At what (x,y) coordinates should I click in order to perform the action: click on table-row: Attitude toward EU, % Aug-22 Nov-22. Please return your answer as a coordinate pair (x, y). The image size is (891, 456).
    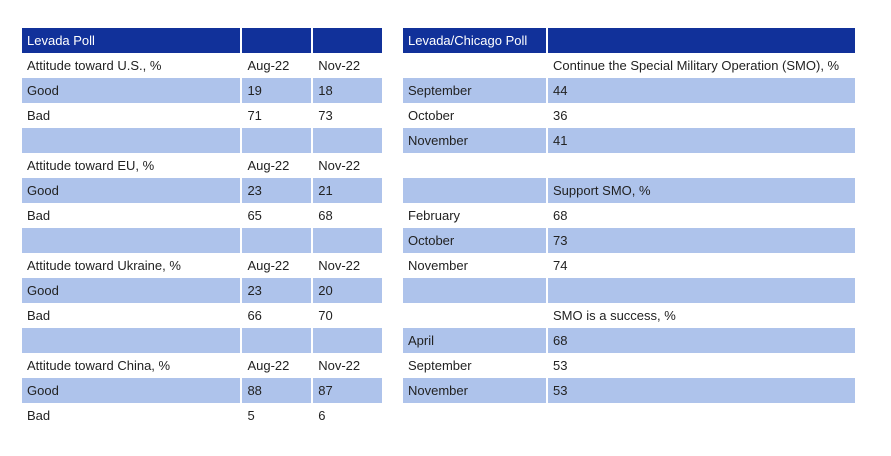
    Looking at the image, I should click on (202, 165).